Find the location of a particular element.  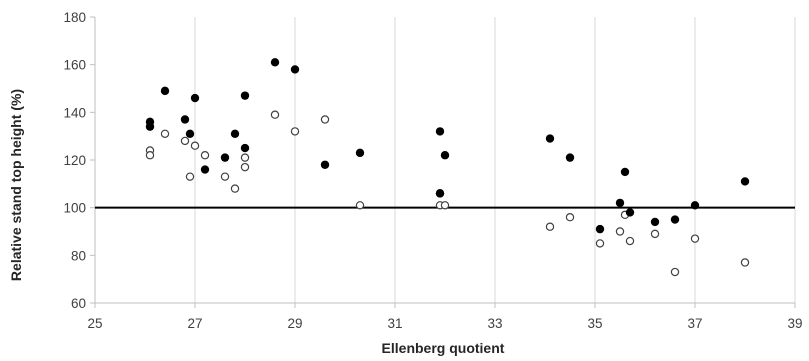

y-tick-label: 80 is located at coordinates (78, 255).